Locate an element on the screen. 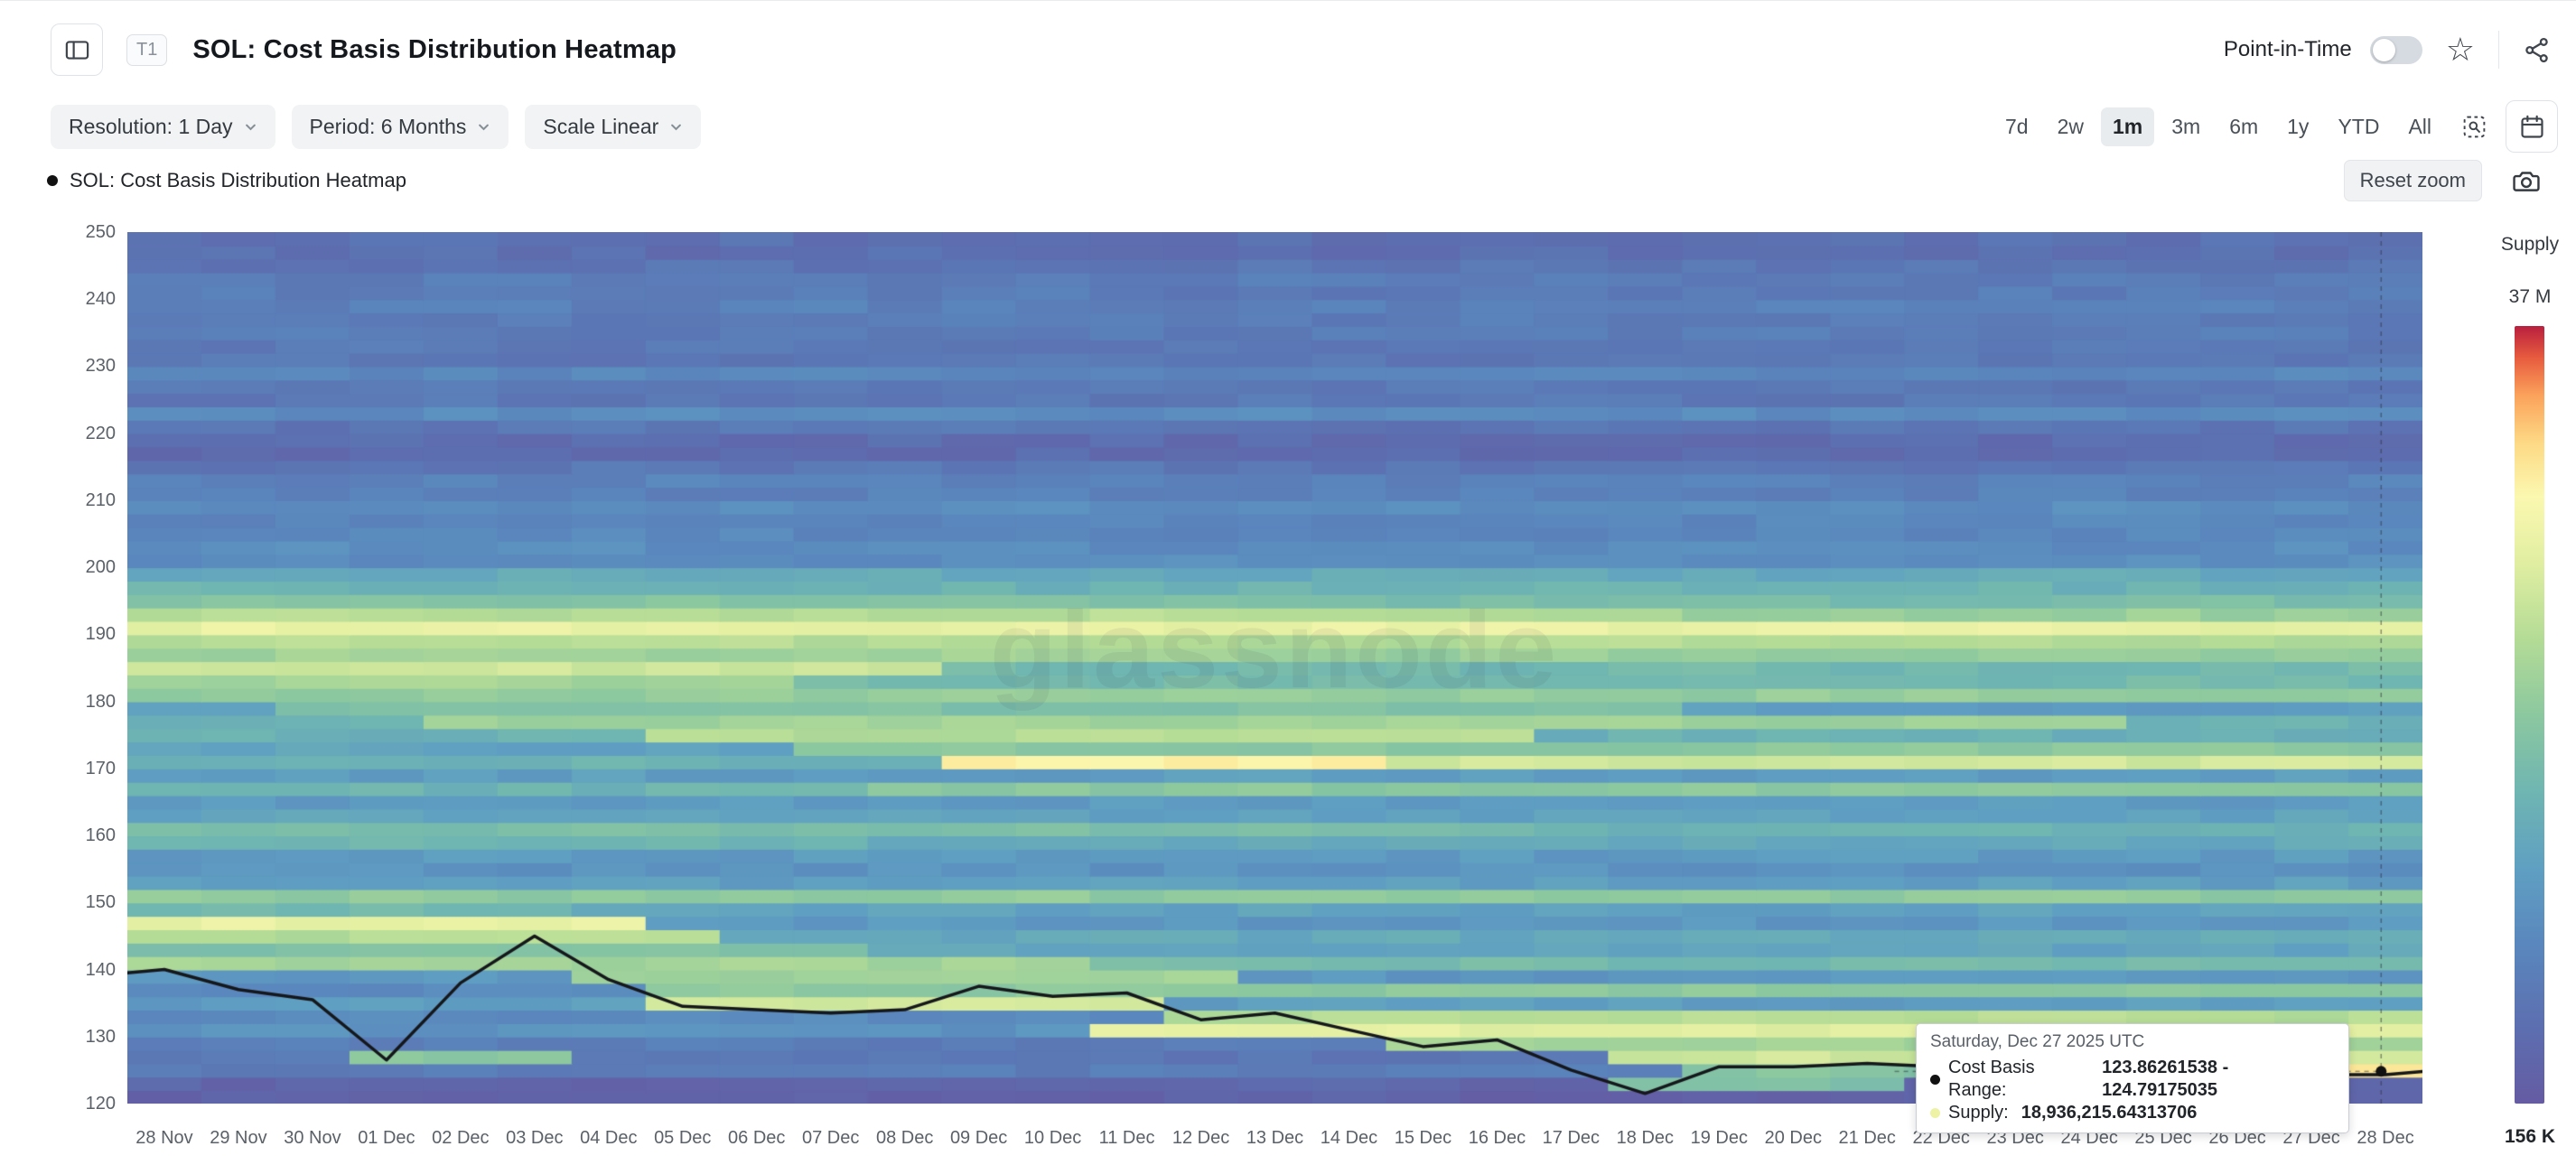 The image size is (2576, 1165). cost-basis-label: Cost Basis Range: is located at coordinates (1991, 1079).